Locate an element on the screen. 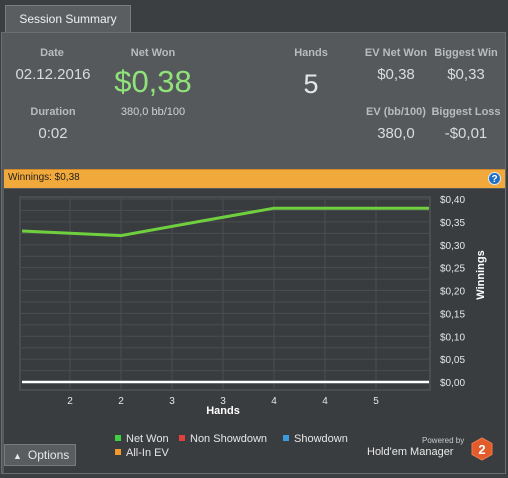 The height and width of the screenshot is (478, 508). x-tick-label: 5 is located at coordinates (376, 401).